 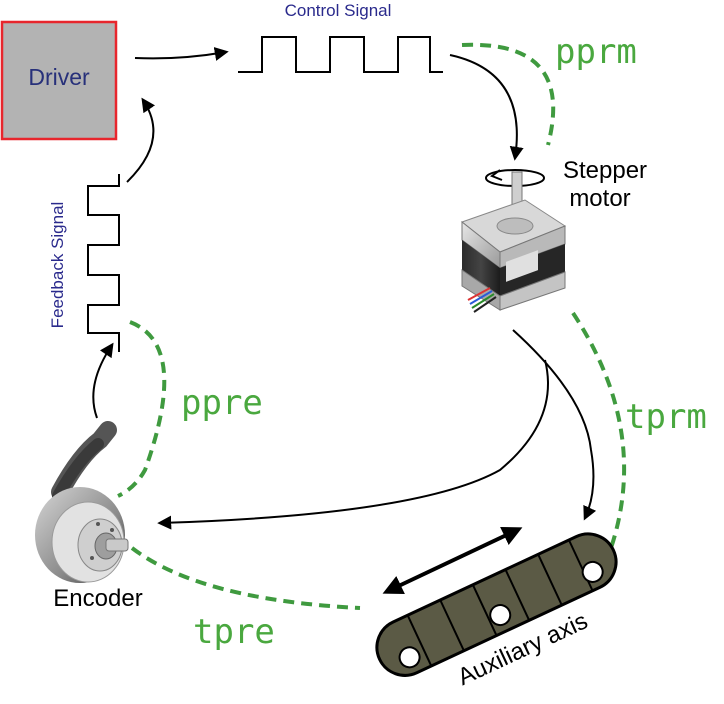 I want to click on encoder-label: Encoder, so click(x=97, y=598).